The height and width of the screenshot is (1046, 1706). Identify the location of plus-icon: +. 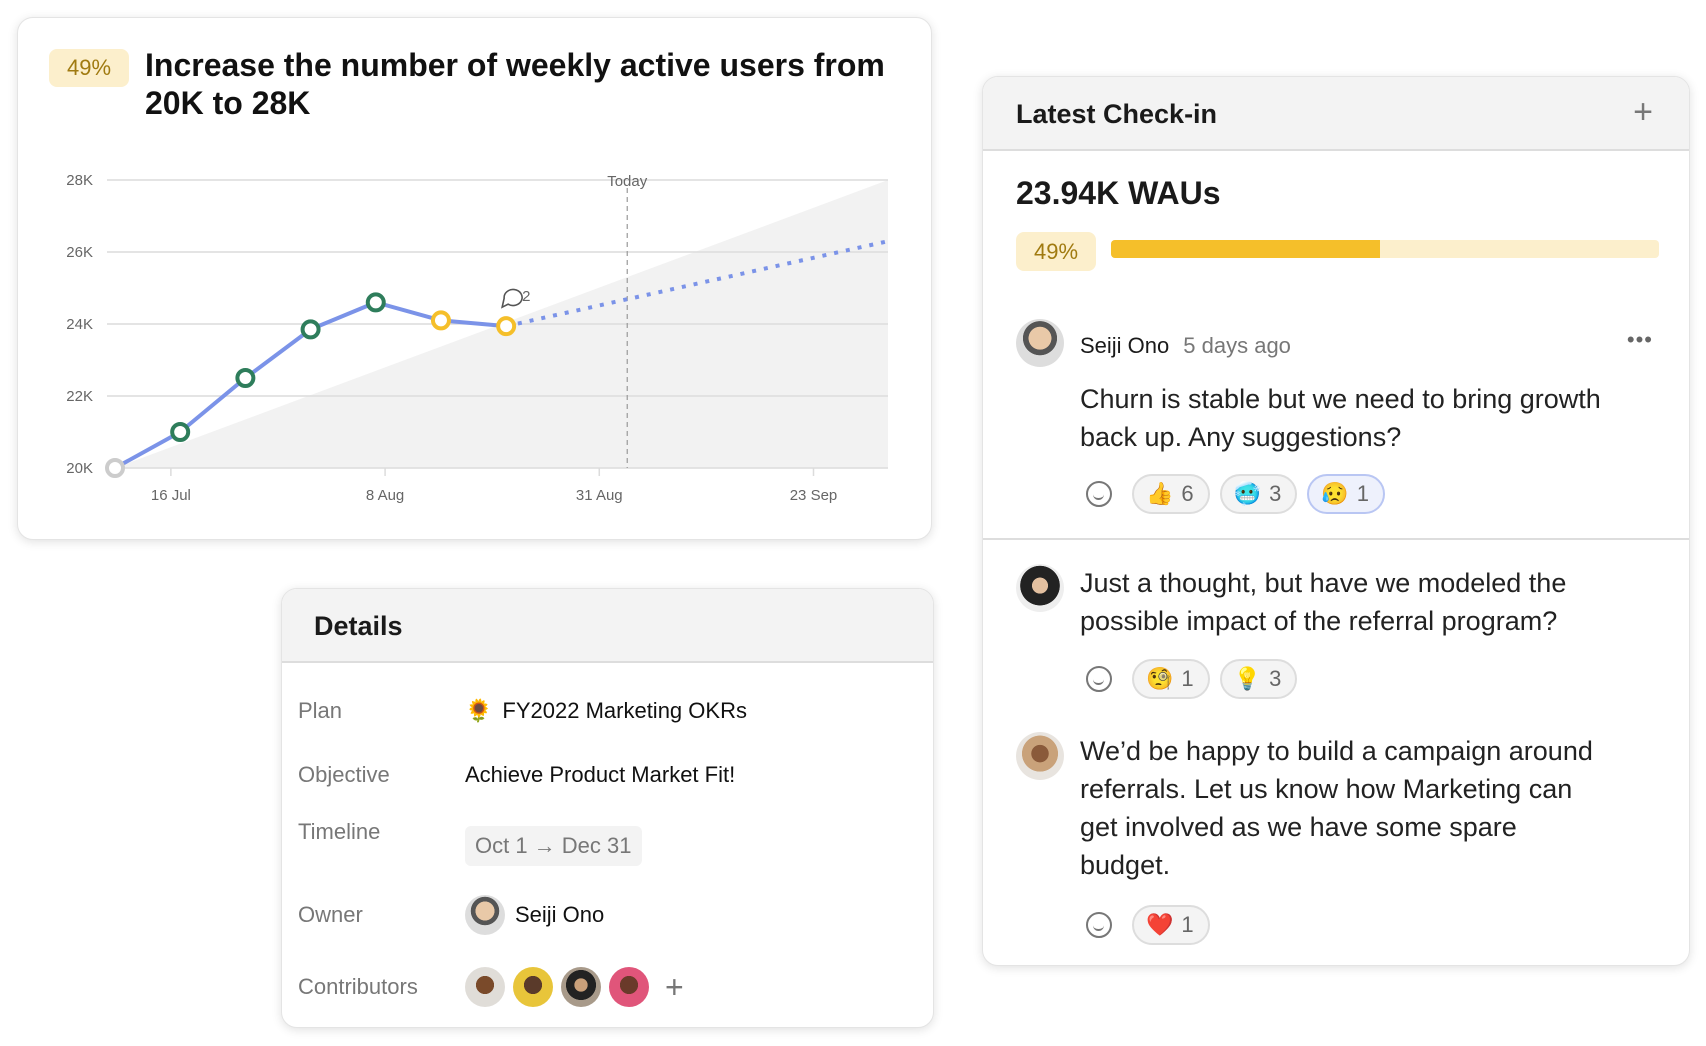
(1643, 112).